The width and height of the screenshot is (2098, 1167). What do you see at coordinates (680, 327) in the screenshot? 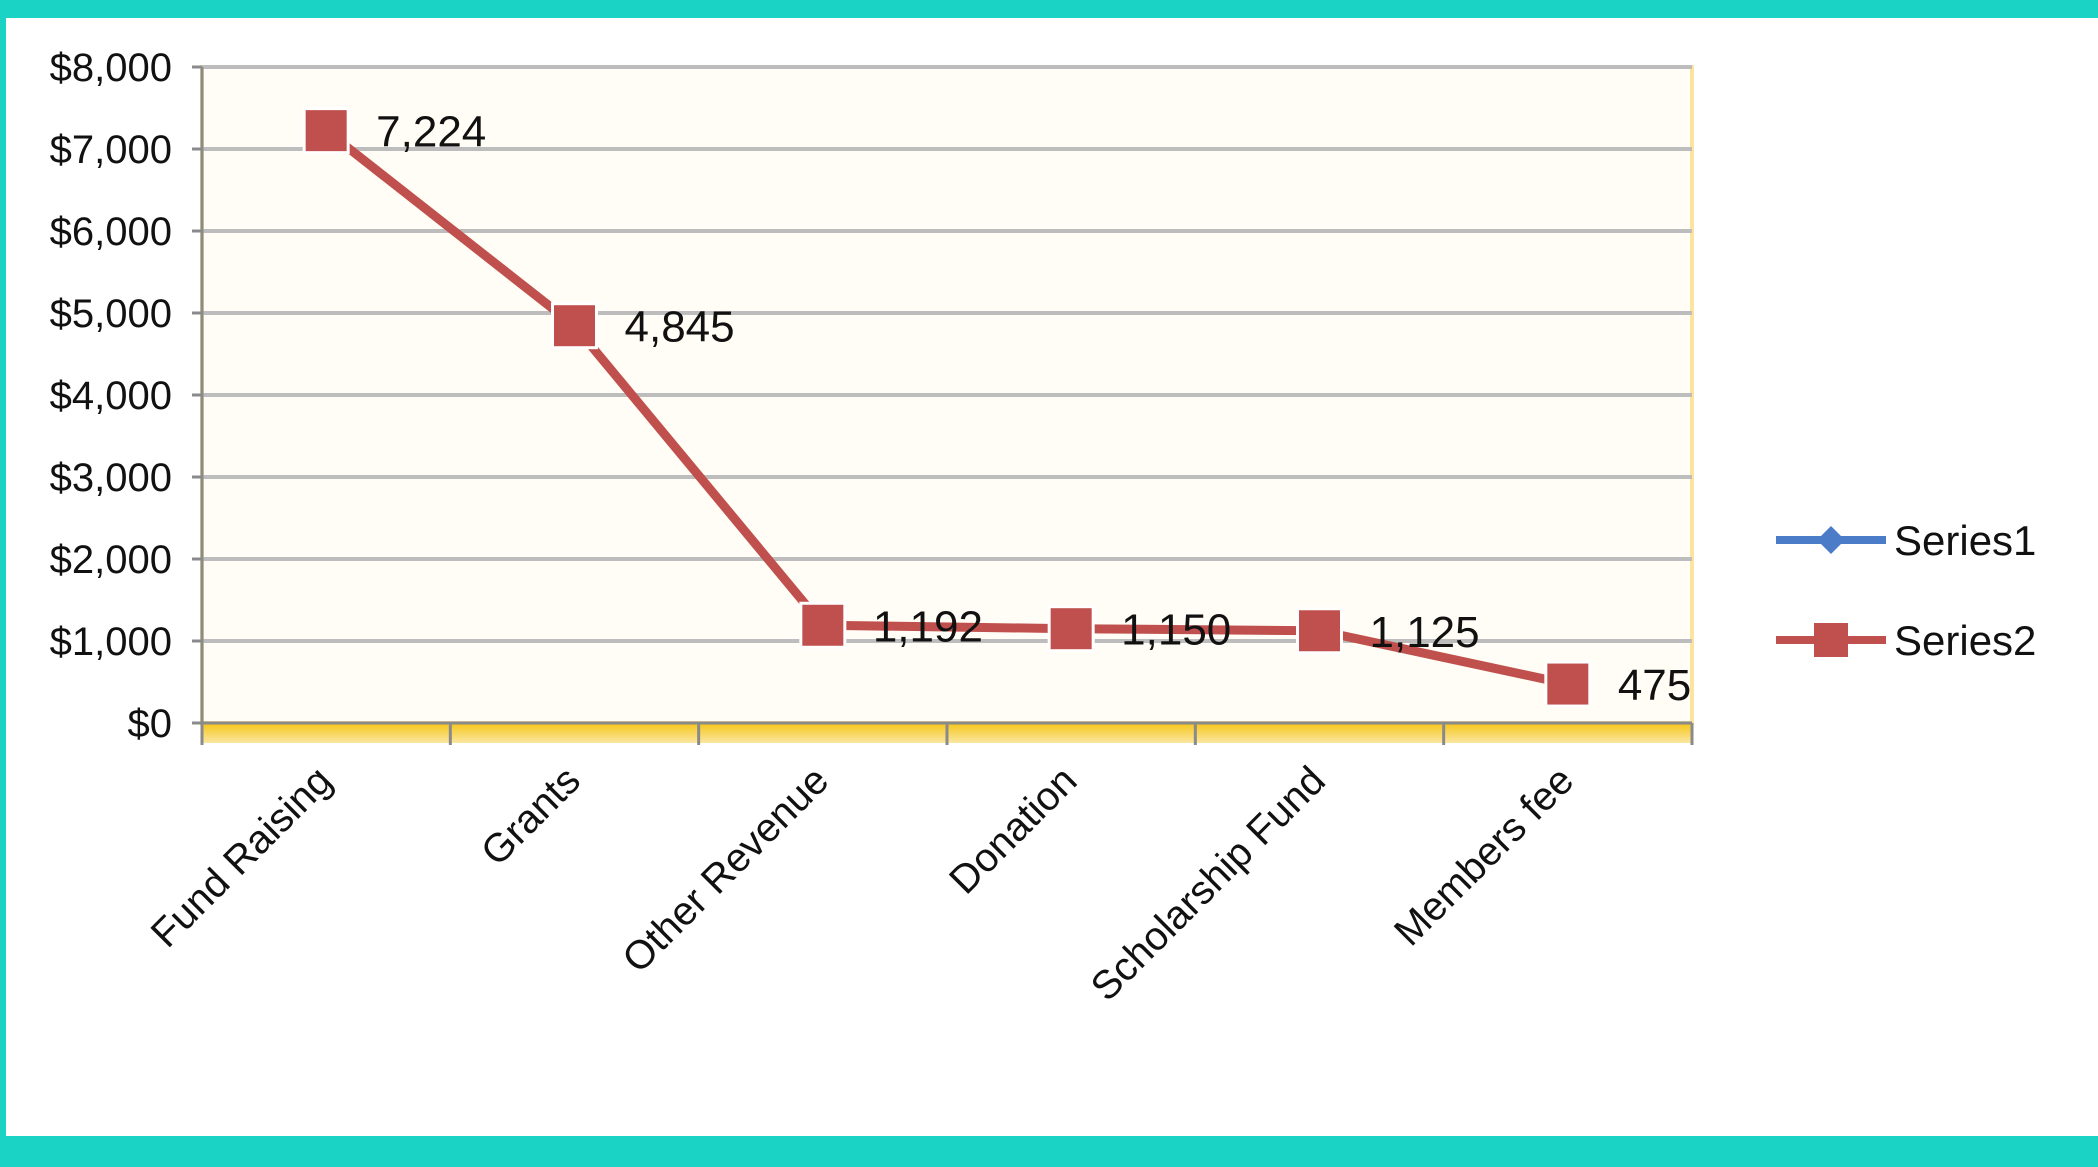
I see `data-label: 4,845` at bounding box center [680, 327].